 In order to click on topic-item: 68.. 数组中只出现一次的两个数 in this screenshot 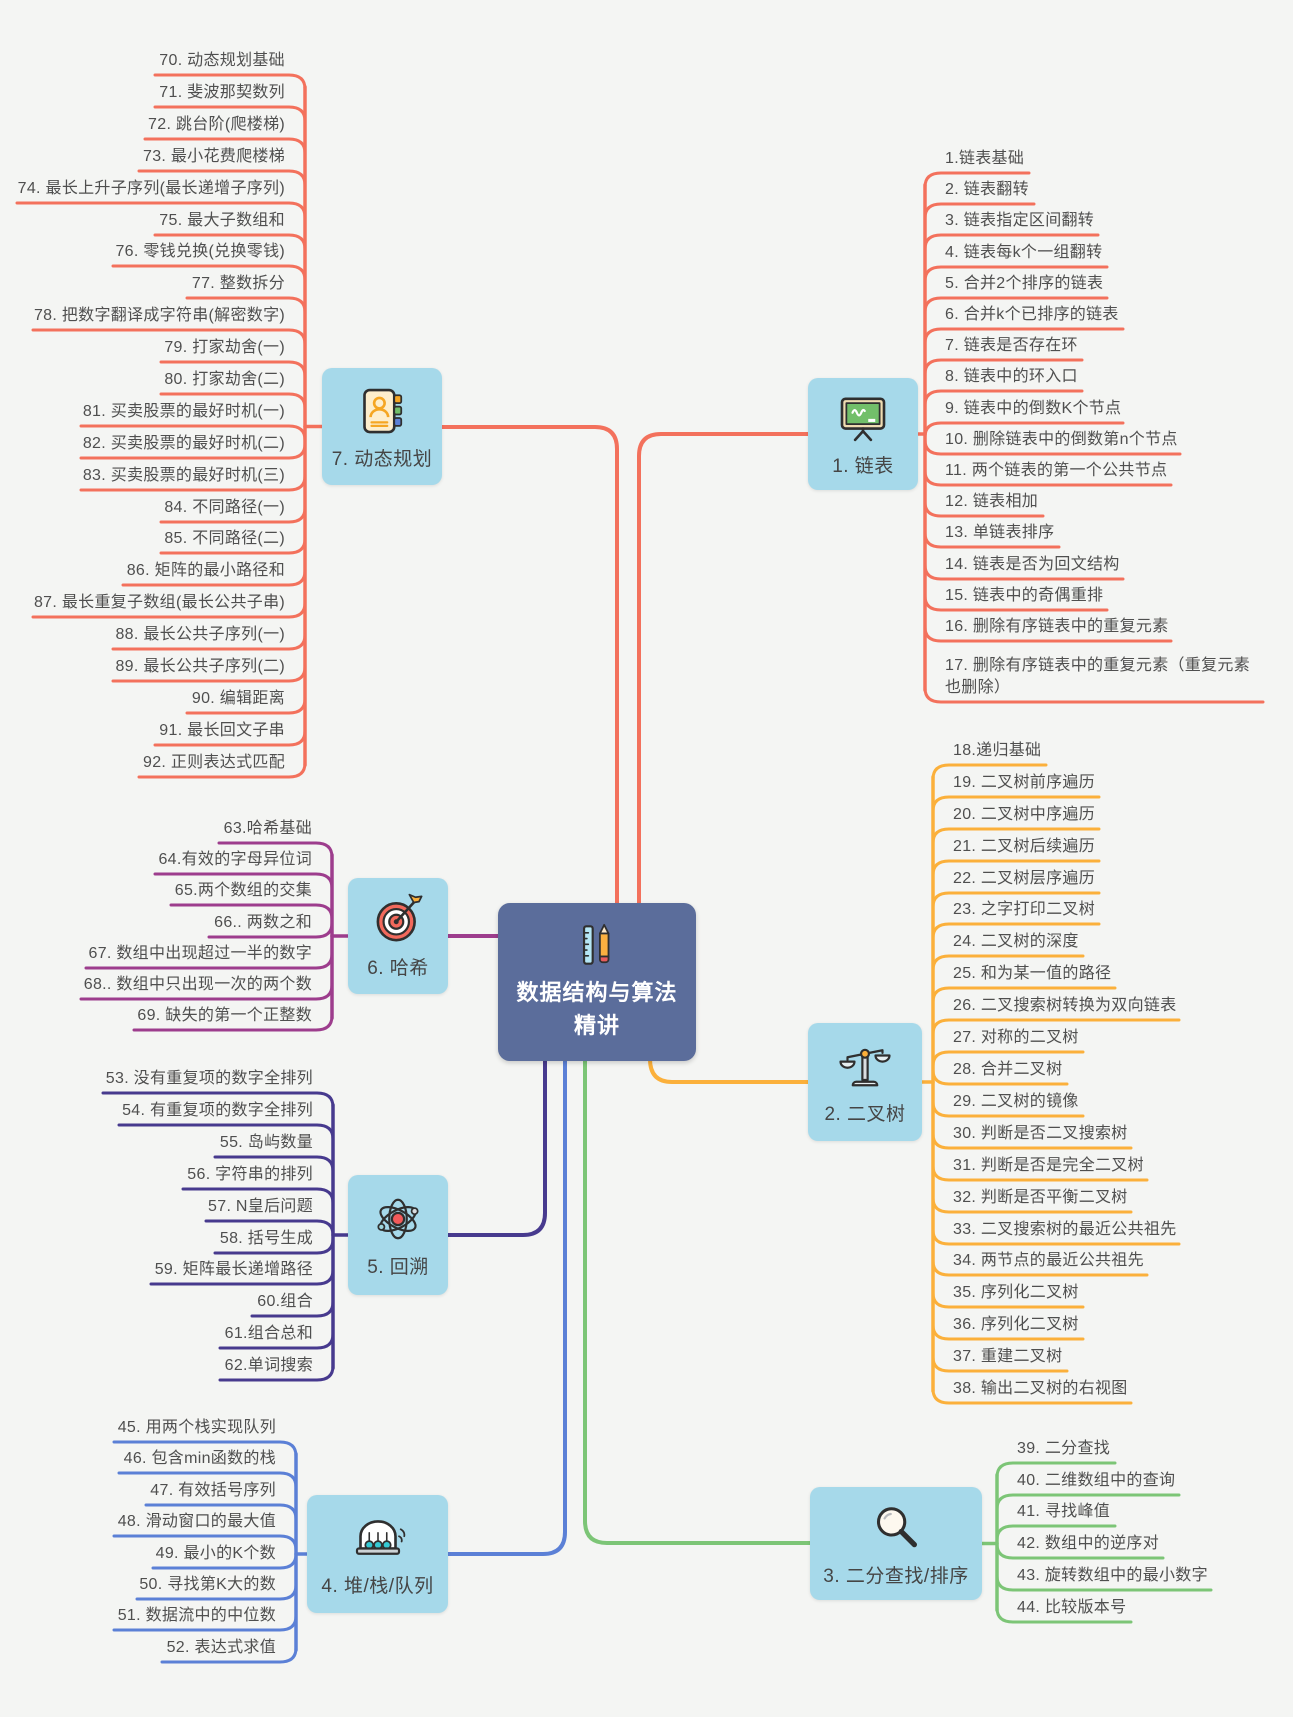, I will do `click(197, 984)`.